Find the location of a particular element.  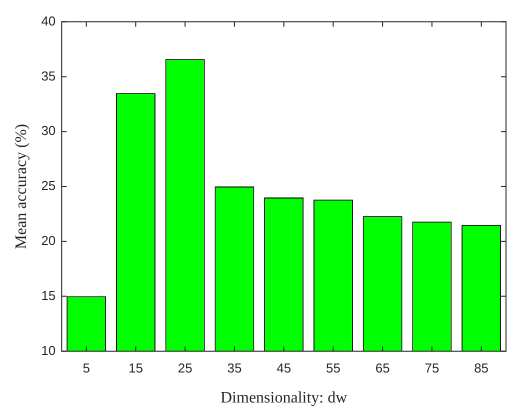

x-tick-label: 5 is located at coordinates (86, 368).